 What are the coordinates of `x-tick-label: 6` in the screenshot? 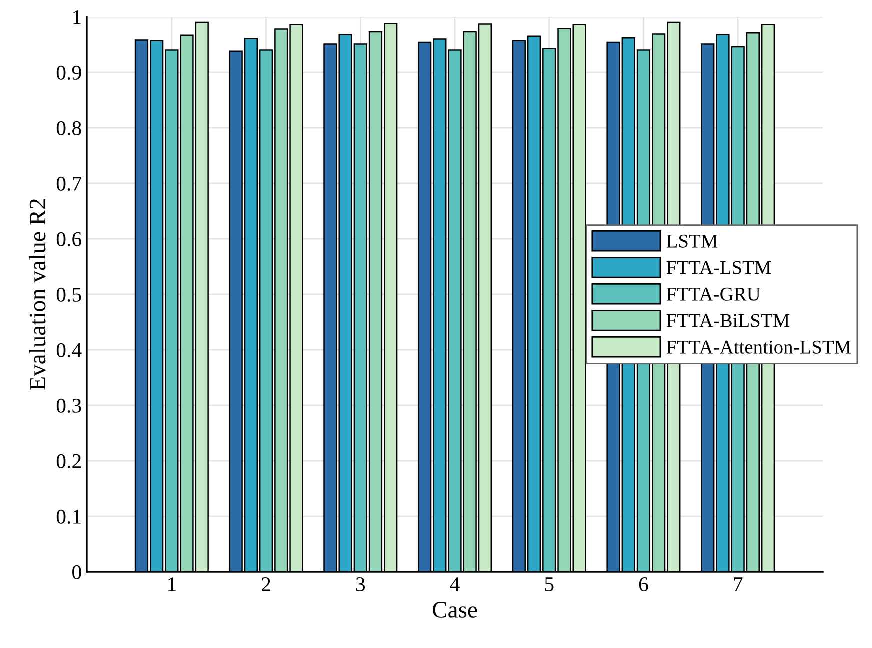 It's located at (643, 585).